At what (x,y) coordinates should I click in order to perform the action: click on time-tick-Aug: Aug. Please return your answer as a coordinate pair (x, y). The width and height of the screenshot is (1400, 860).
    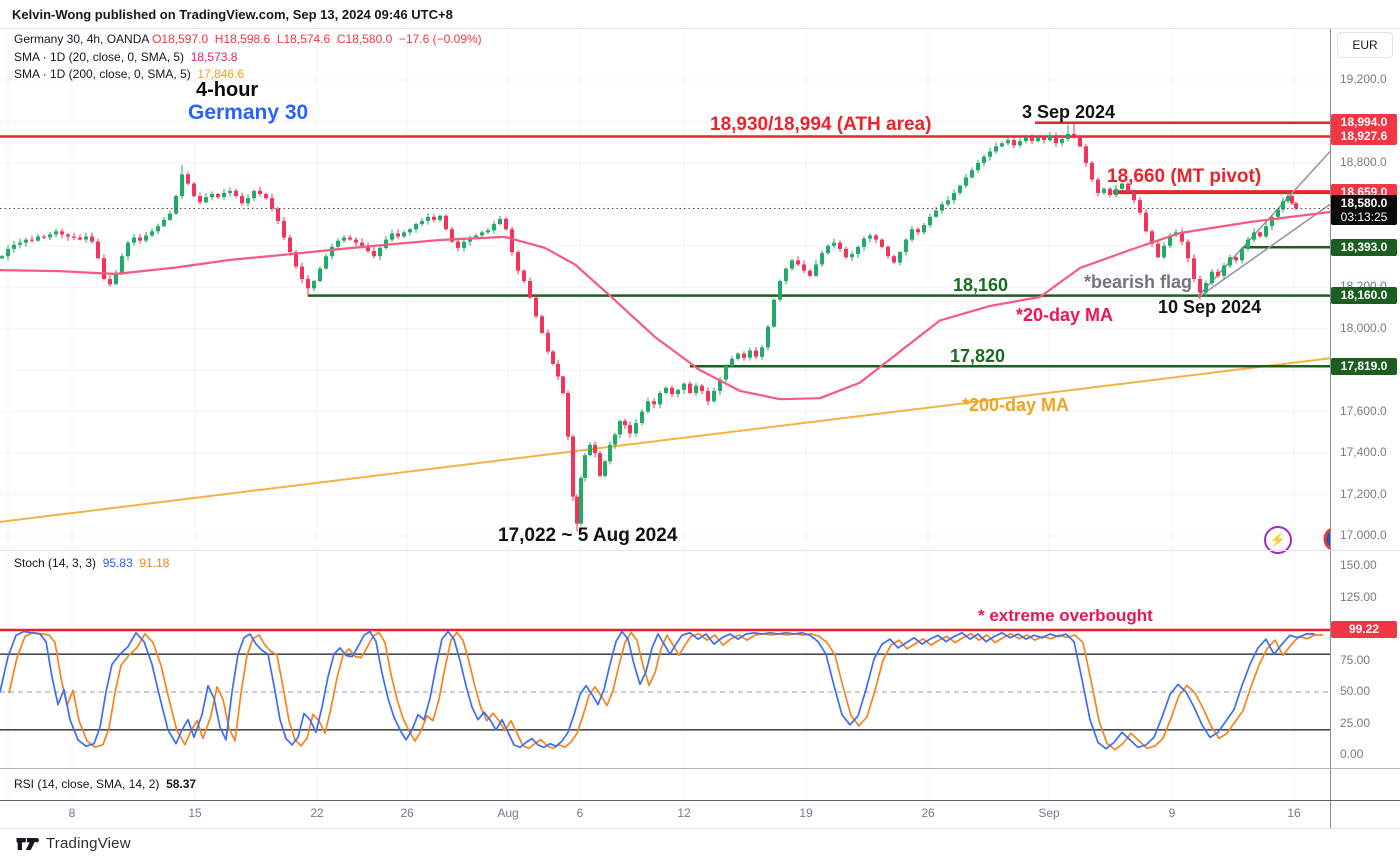
    Looking at the image, I should click on (508, 813).